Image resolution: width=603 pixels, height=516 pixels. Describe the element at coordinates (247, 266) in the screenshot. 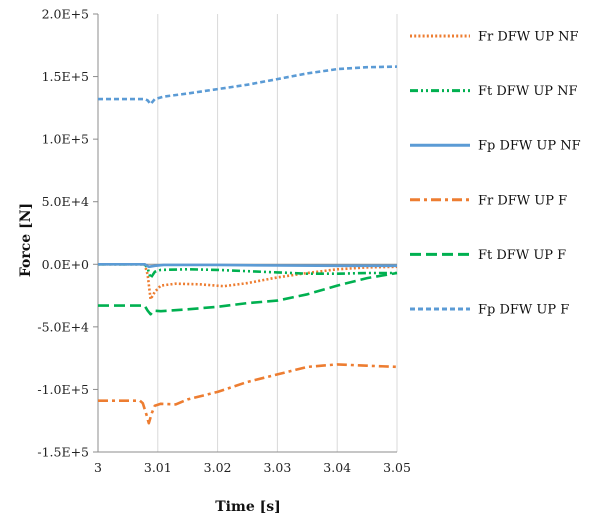

I see `series-fp-dfw-up-nf` at that location.